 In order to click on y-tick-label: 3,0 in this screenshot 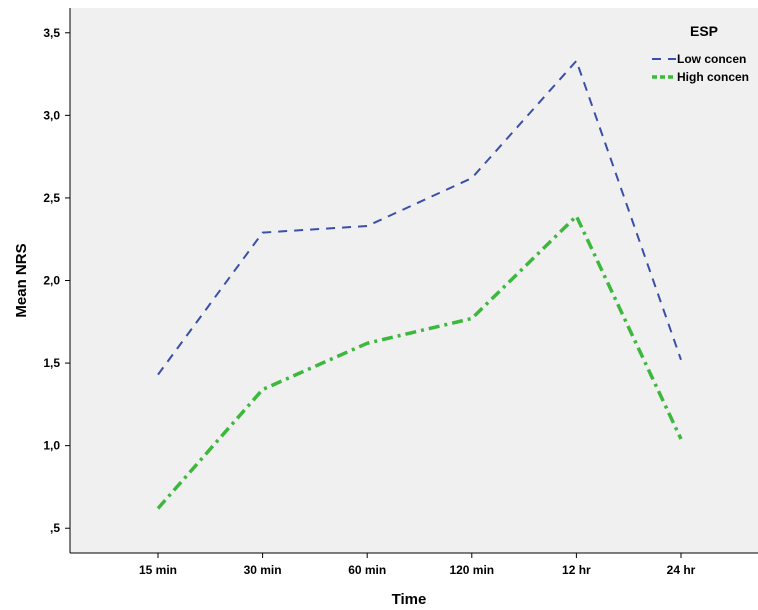, I will do `click(51, 115)`.